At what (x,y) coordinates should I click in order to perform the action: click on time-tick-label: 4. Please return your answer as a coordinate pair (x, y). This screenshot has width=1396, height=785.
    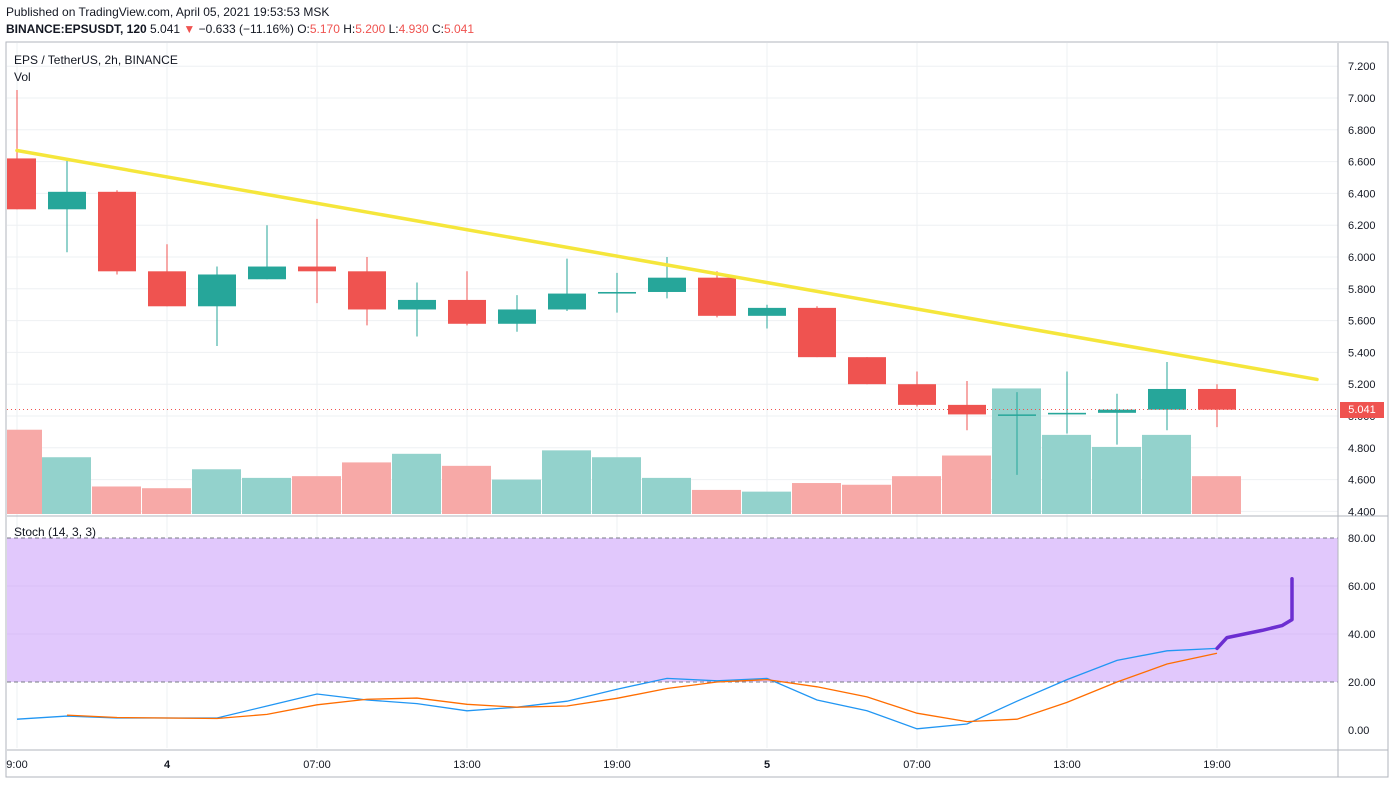
    Looking at the image, I should click on (167, 765).